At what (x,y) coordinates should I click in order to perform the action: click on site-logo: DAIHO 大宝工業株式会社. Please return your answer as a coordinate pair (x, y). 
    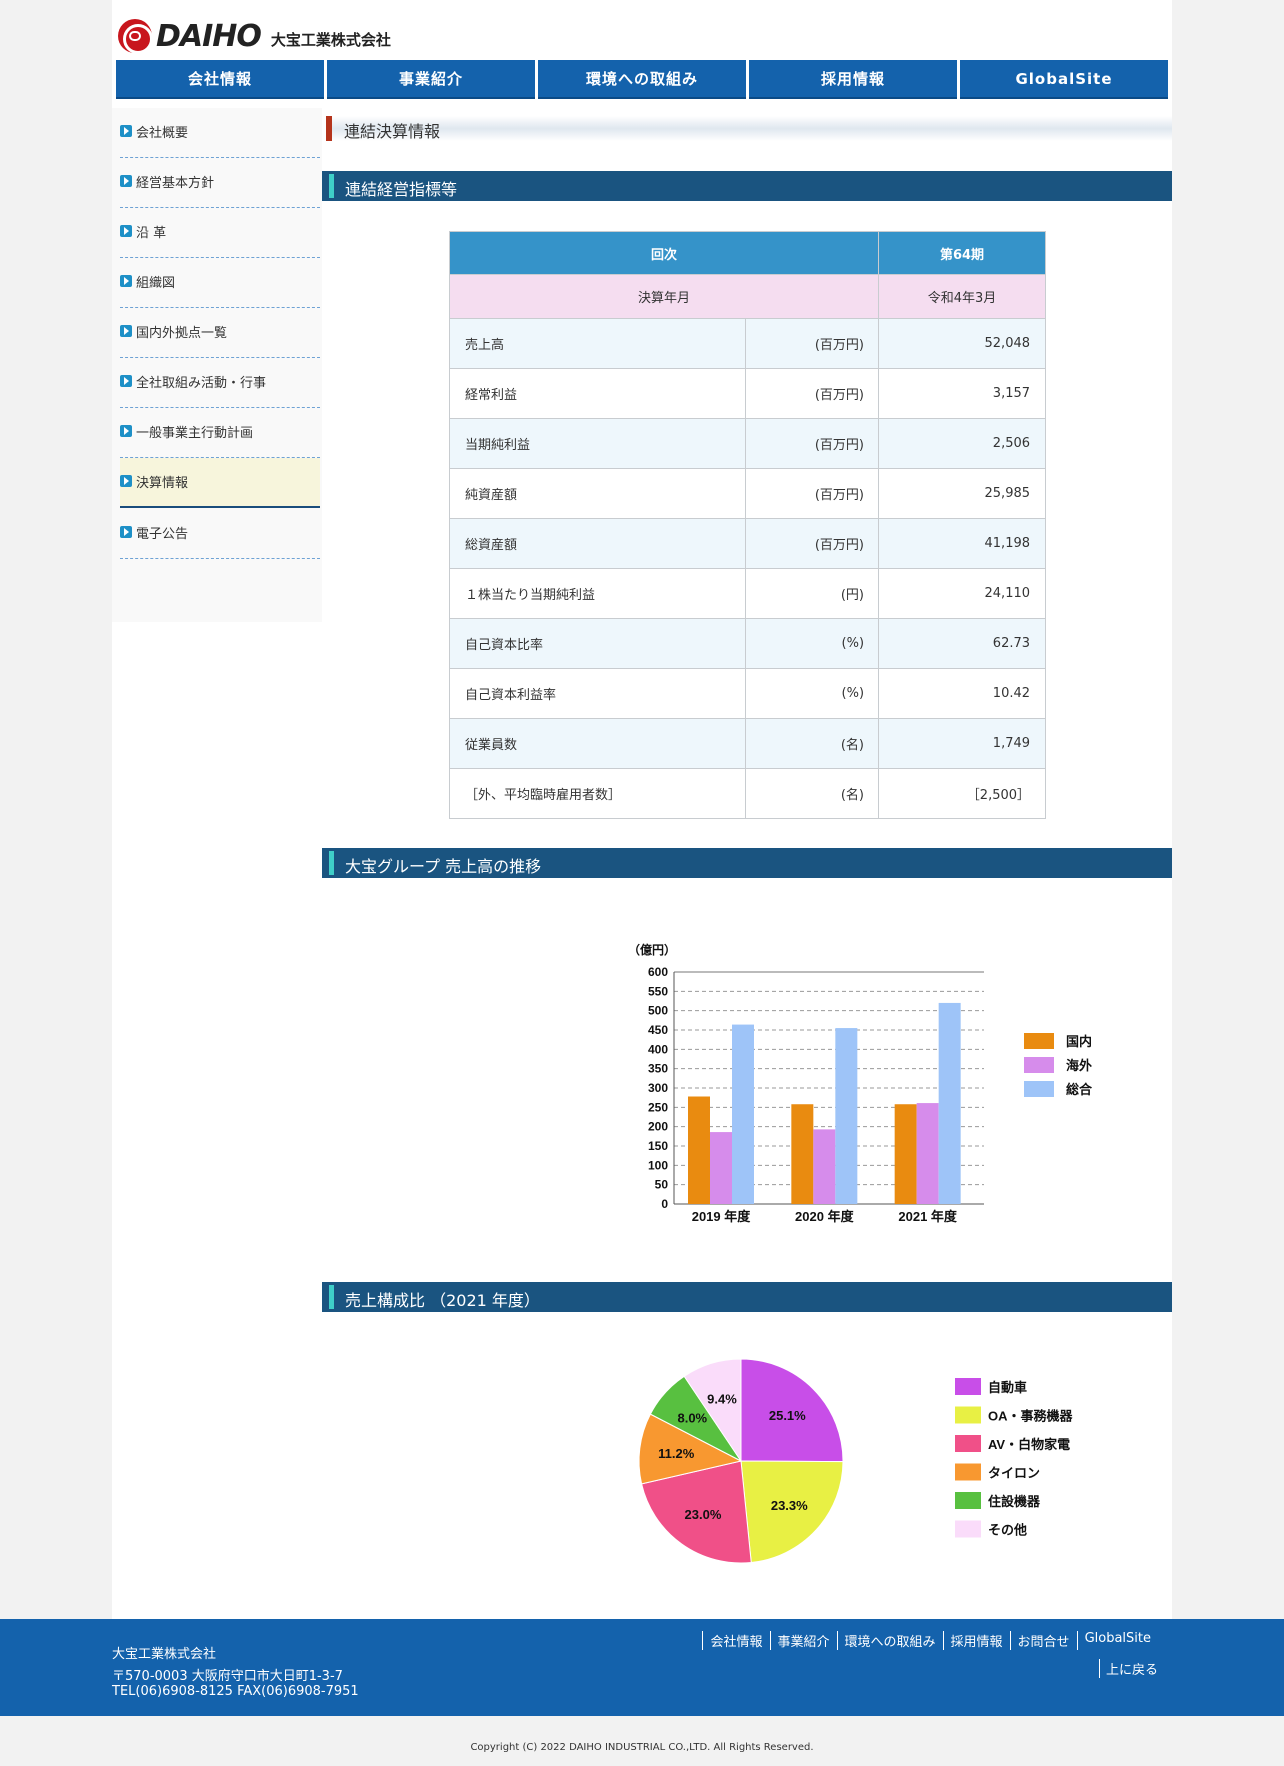
    Looking at the image, I should click on (254, 36).